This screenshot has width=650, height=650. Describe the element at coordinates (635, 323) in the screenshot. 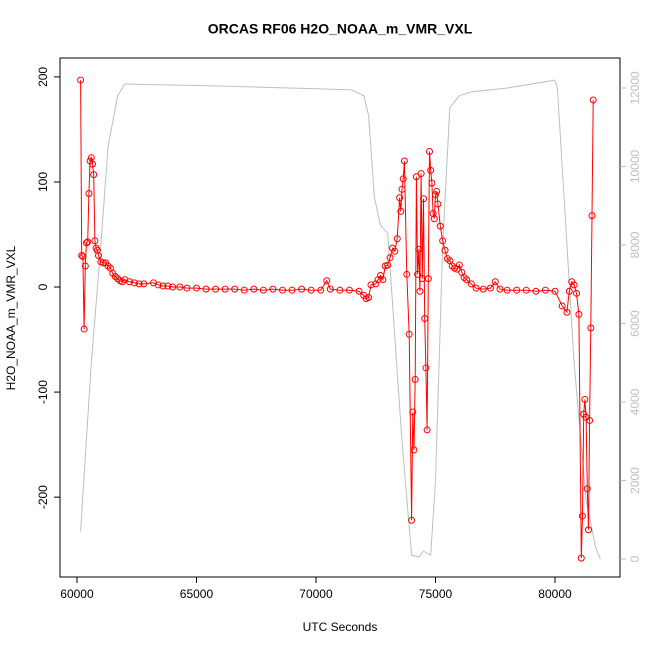

I see `y2-tick-label: 6000` at that location.